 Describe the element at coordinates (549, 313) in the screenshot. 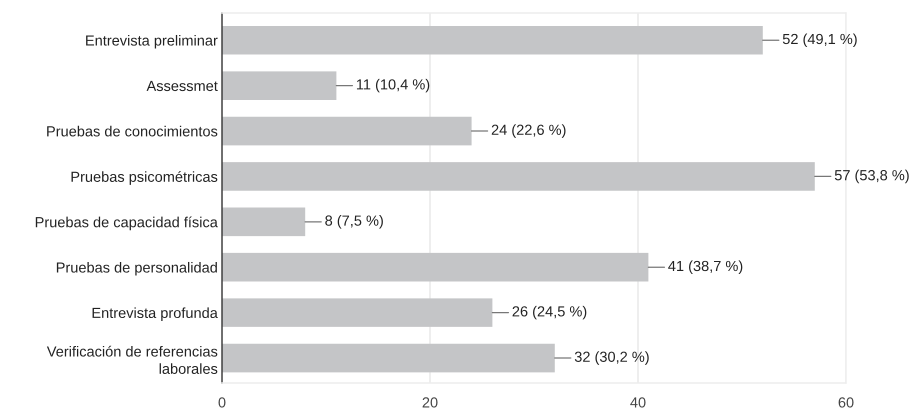

I see `data-label: 26 (24,5 %)` at that location.